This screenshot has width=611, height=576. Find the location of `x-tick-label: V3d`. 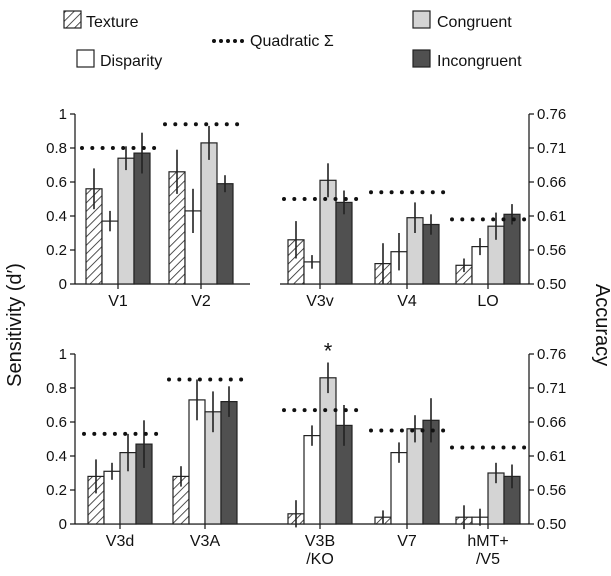

x-tick-label: V3d is located at coordinates (120, 541).